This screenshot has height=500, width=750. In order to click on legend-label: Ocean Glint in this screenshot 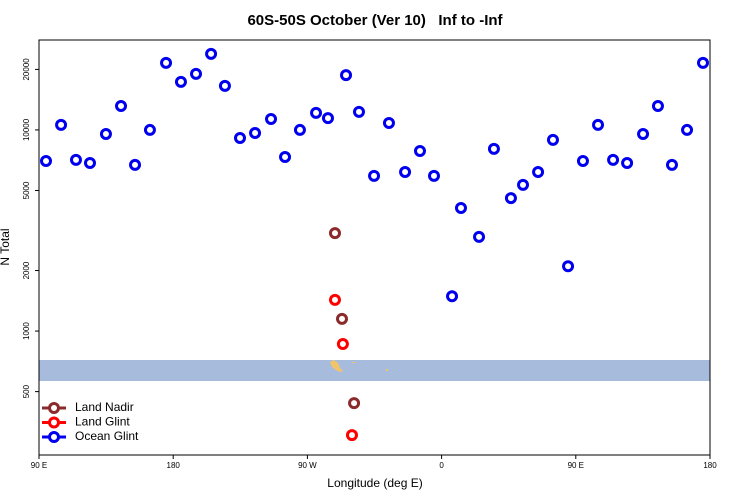, I will do `click(107, 436)`.